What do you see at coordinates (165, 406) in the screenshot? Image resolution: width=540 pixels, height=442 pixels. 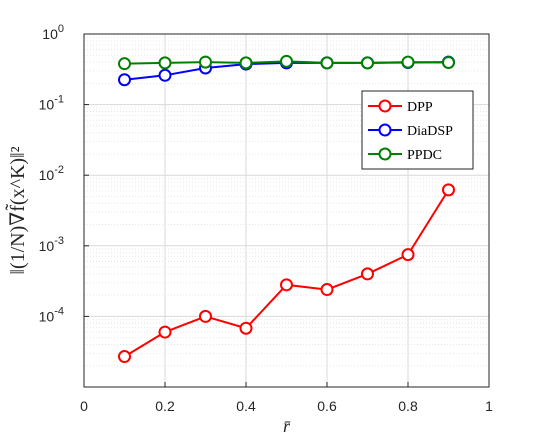 I see `x-tick-label: 0.2` at bounding box center [165, 406].